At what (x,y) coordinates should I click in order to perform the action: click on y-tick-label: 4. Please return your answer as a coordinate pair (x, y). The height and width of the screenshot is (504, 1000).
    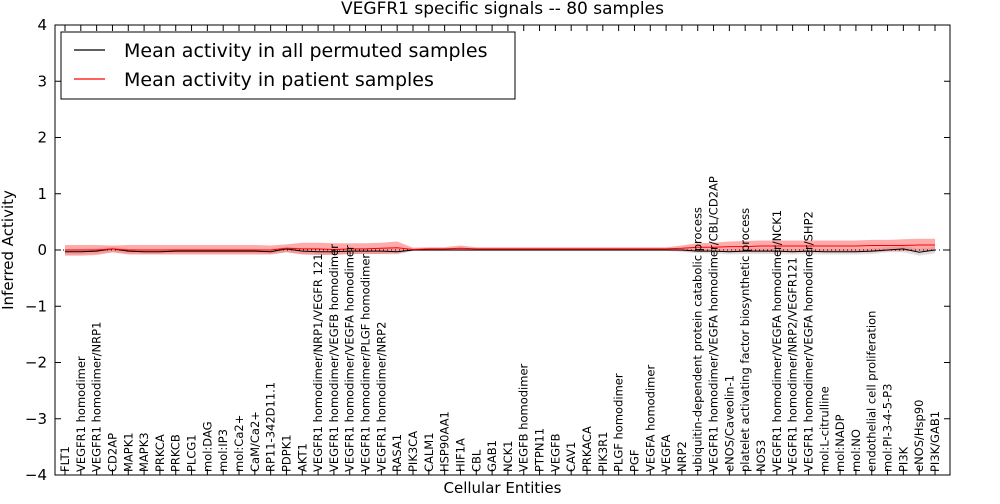
    Looking at the image, I should click on (42, 25).